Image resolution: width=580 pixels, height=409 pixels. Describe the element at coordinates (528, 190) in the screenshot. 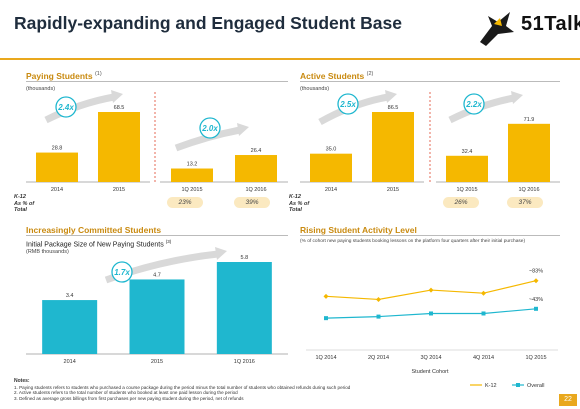

I see `active-quarterly-category-label: 1Q 2016` at that location.